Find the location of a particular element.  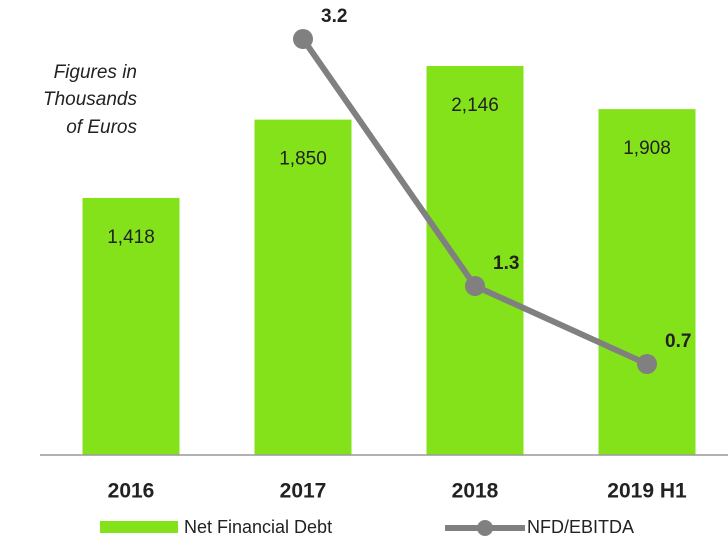

x-tick-label: 2017 is located at coordinates (303, 491).